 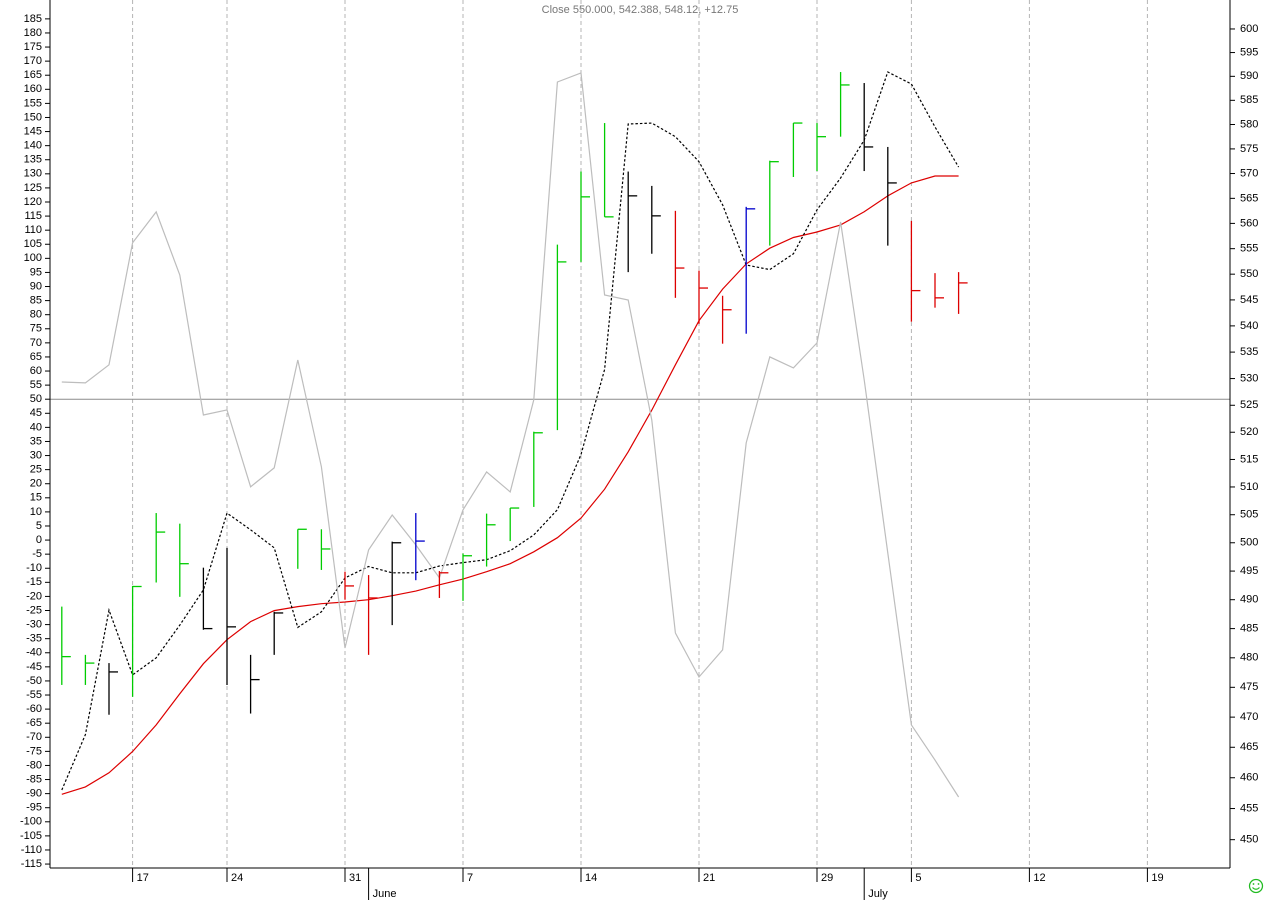 I want to click on y-tick-label: -5, so click(x=37, y=554).